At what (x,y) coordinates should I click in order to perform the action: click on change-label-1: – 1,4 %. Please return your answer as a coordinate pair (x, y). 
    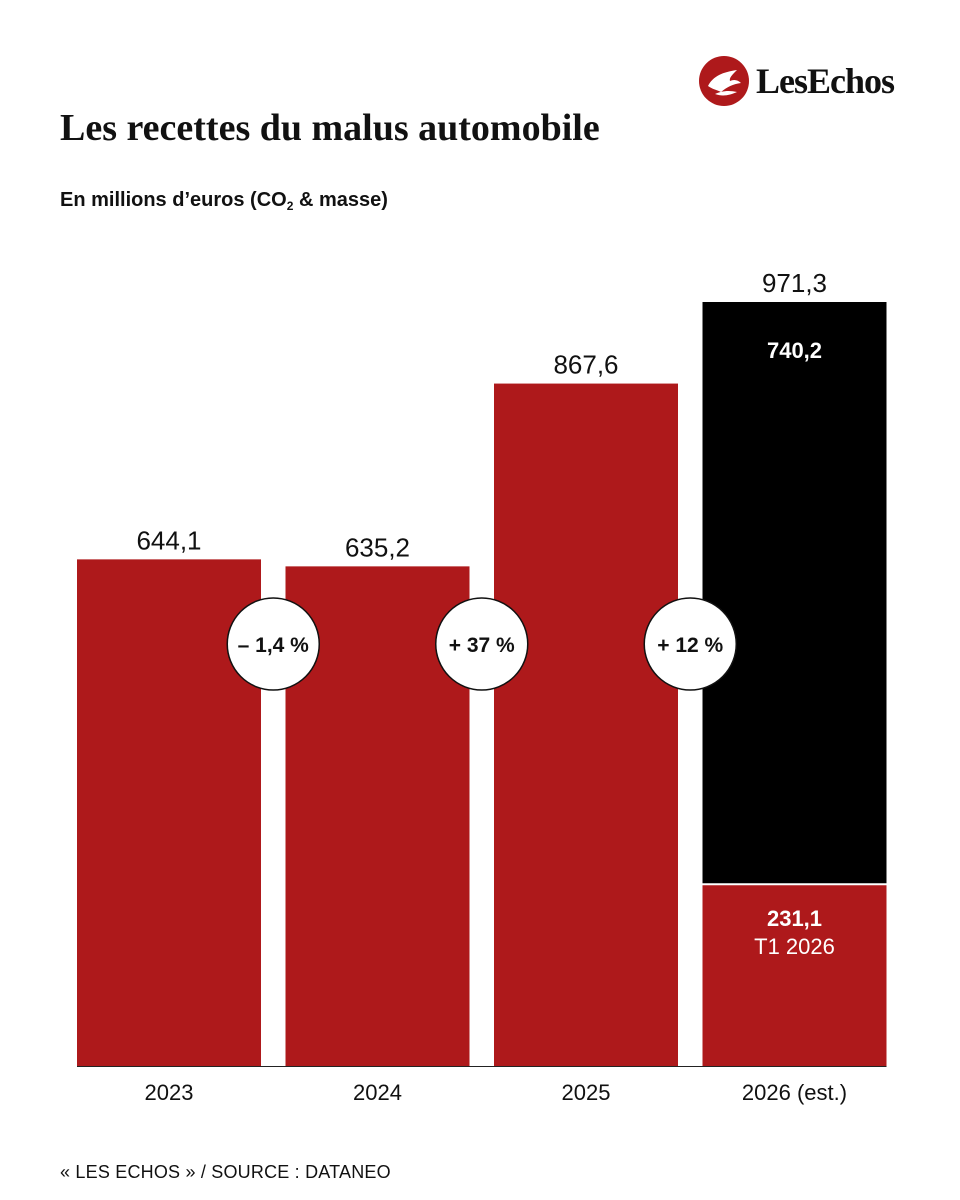
    Looking at the image, I should click on (274, 645).